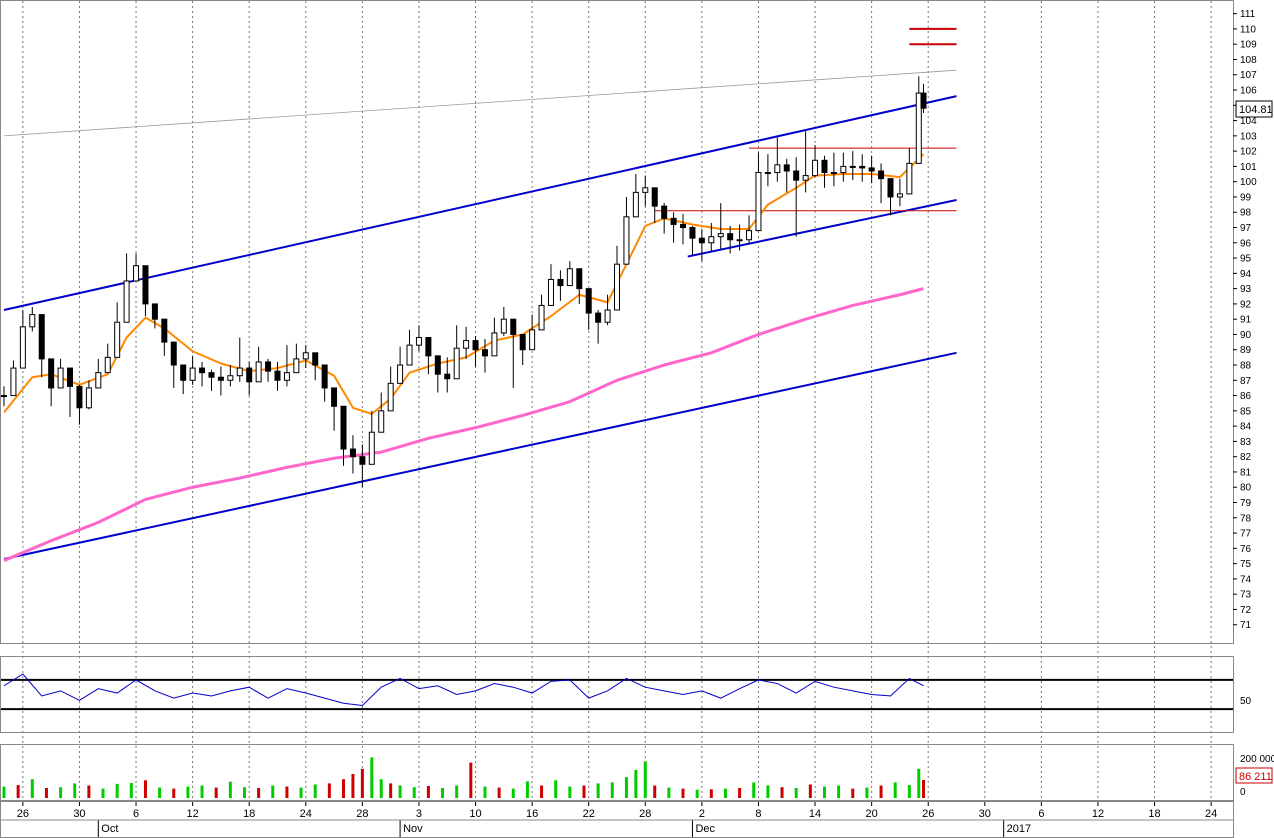  What do you see at coordinates (79, 814) in the screenshot?
I see `x-tick-label: 30` at bounding box center [79, 814].